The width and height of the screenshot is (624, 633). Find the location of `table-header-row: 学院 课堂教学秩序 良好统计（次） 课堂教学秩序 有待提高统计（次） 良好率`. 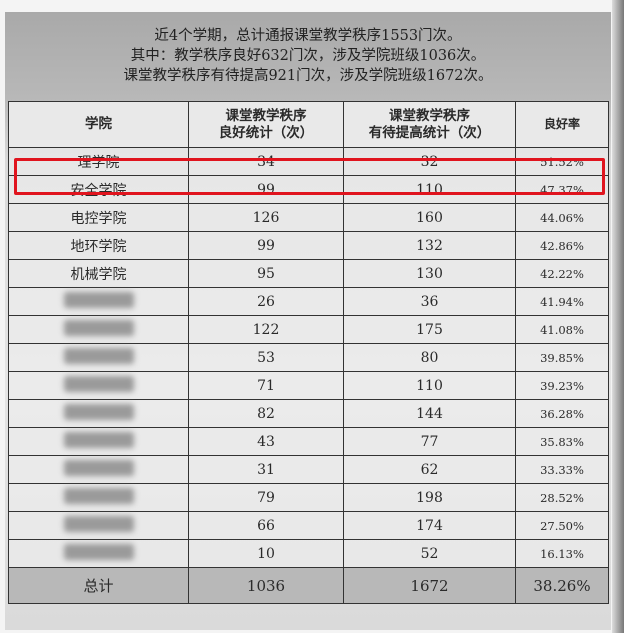

table-header-row: 学院 课堂教学秩序 良好统计（次） 课堂教学秩序 有待提高统计（次） 良好率 is located at coordinates (308, 124).